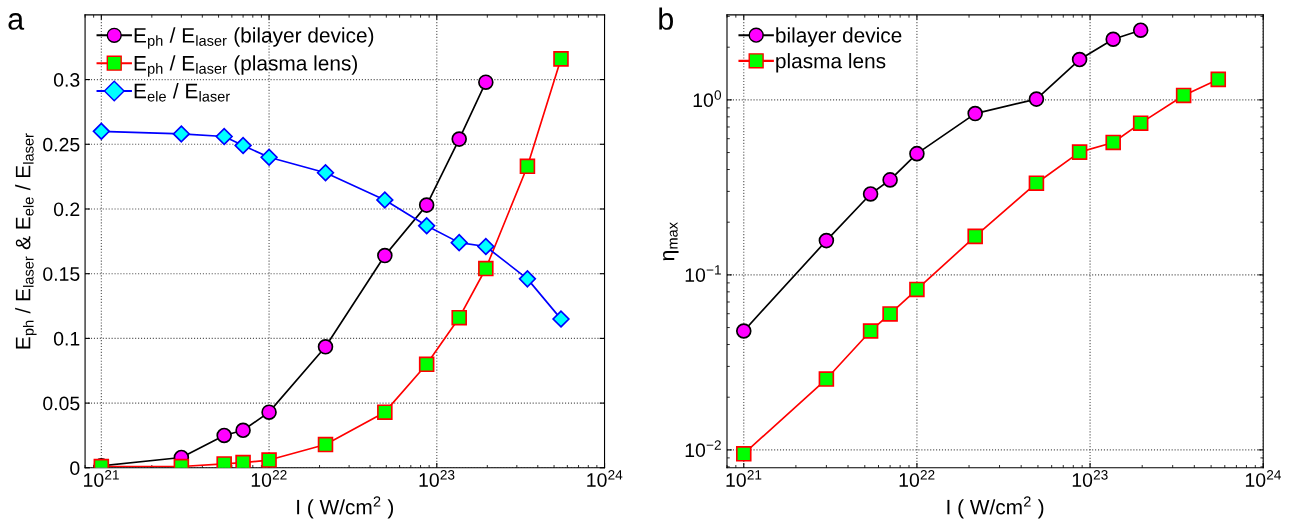 The width and height of the screenshot is (1289, 531). What do you see at coordinates (831, 63) in the screenshot?
I see `legend-label: plasma lens` at bounding box center [831, 63].